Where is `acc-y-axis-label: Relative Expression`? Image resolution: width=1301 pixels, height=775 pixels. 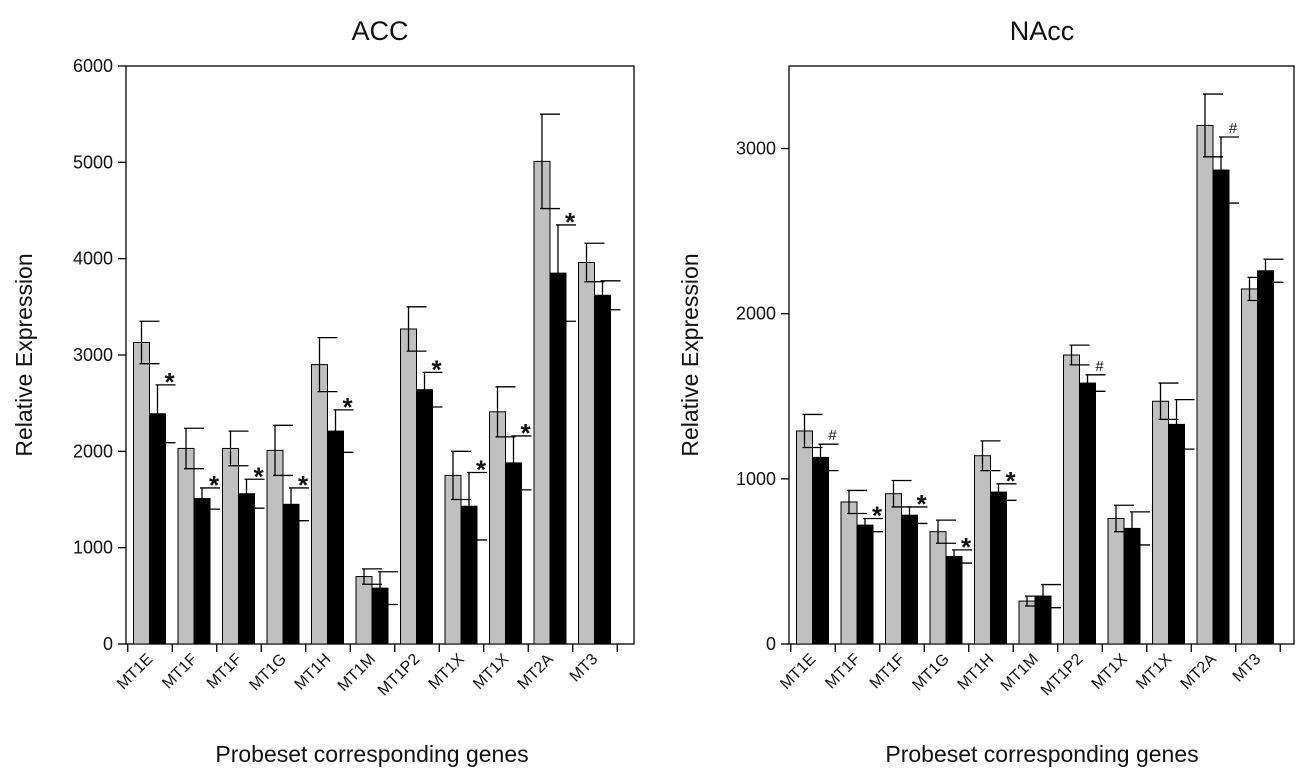
acc-y-axis-label: Relative Expression is located at coordinates (24, 354).